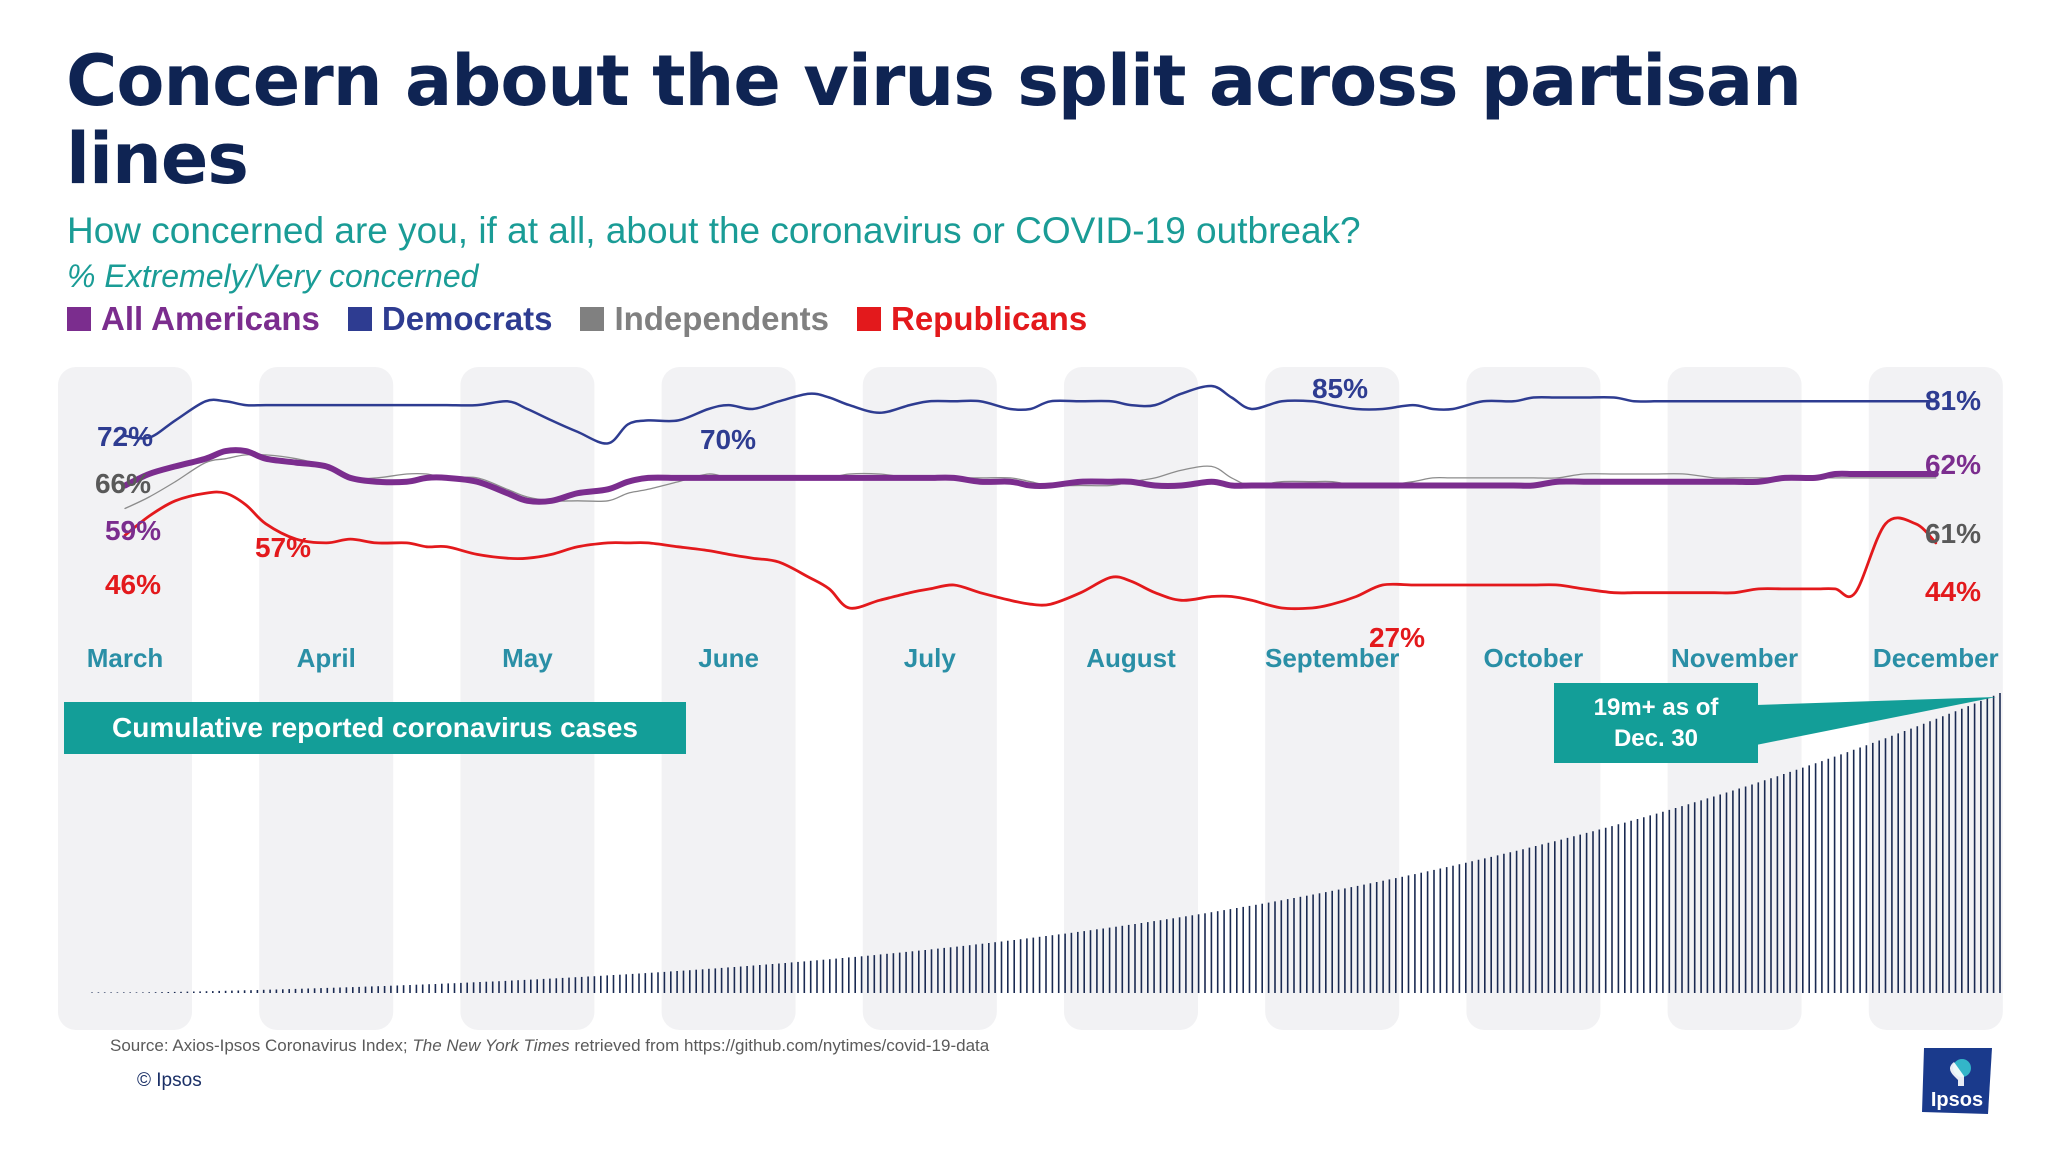 The image size is (2048, 1152). I want to click on month-band-december, so click(1935, 698).